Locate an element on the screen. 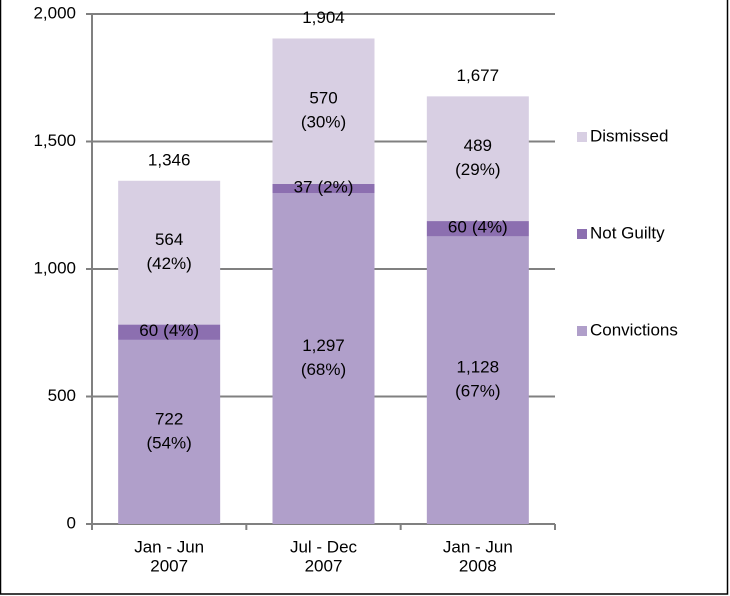  data-label: (30%) is located at coordinates (323, 122).